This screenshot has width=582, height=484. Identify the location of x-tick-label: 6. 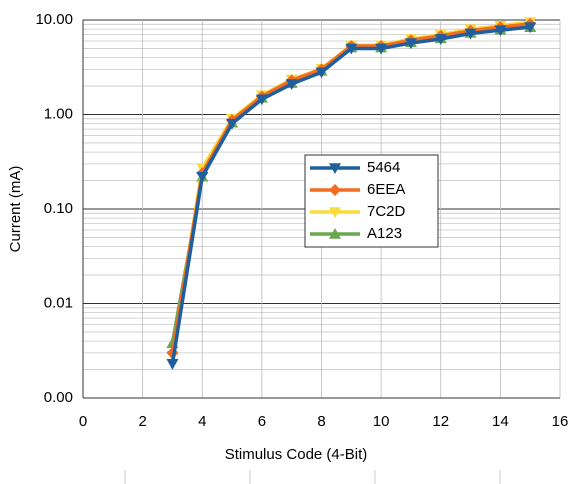
(262, 421).